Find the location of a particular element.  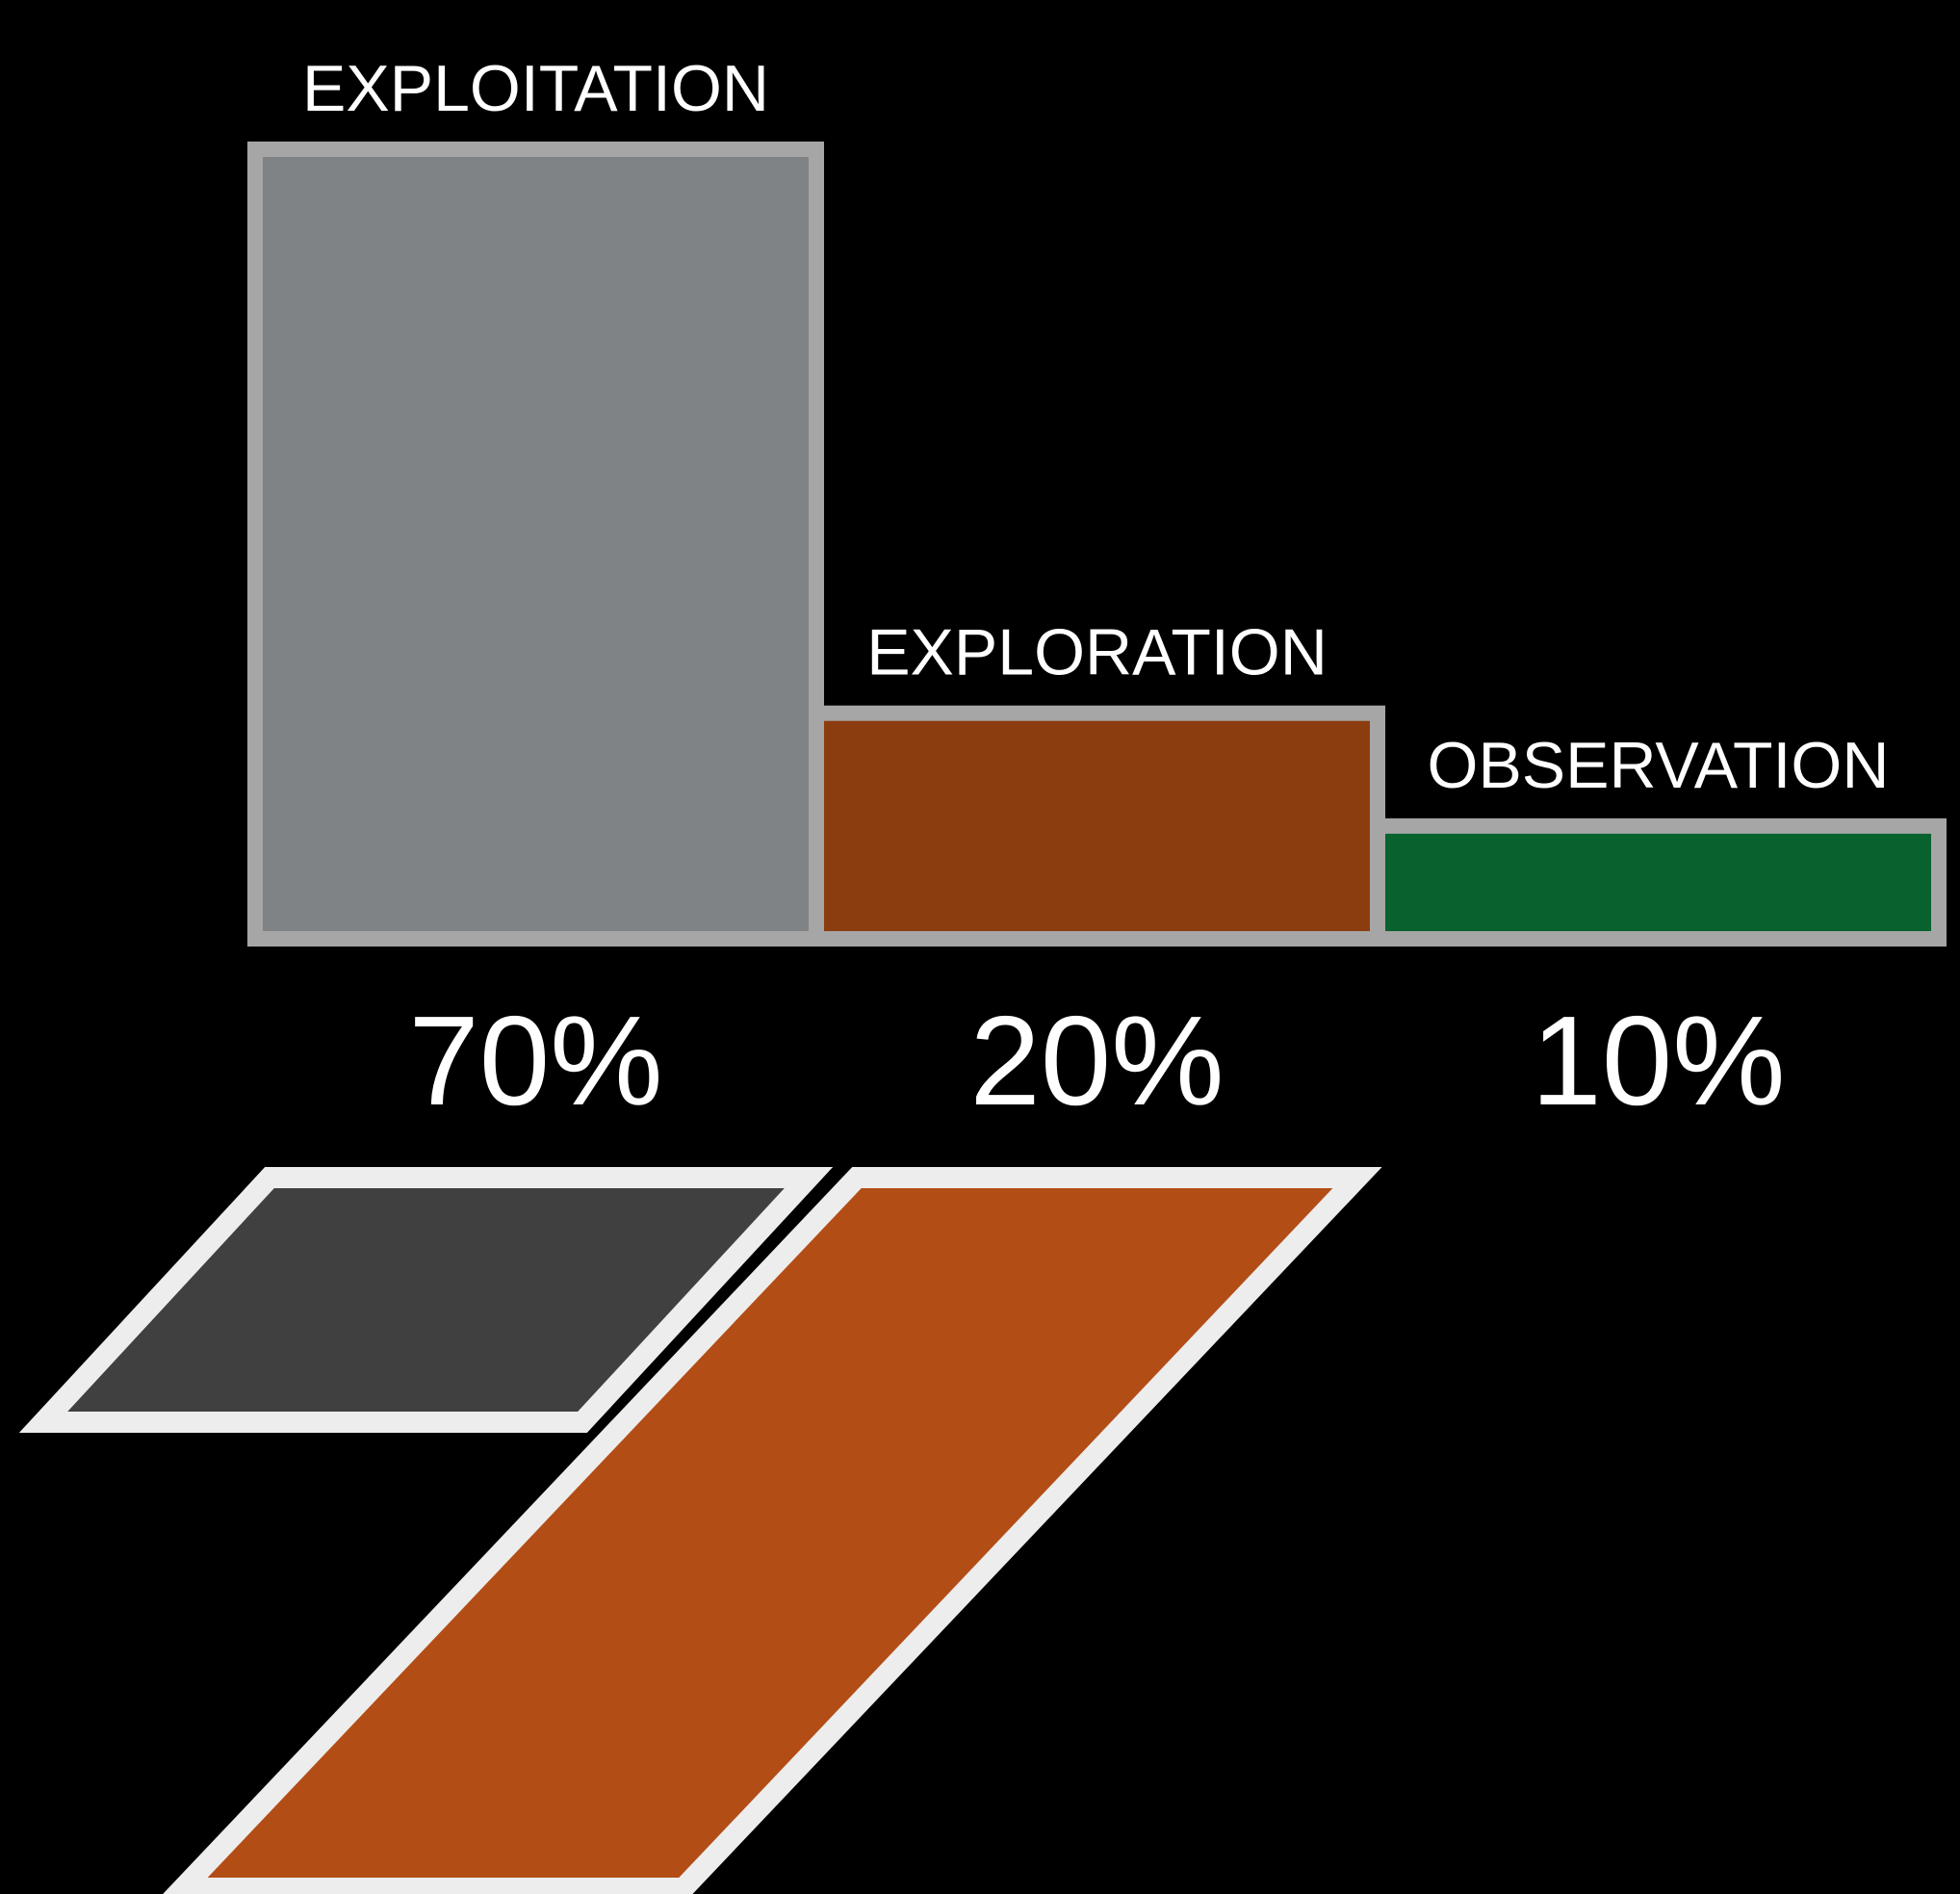

value-labels-group: 70% 20% 10% is located at coordinates (1096, 1060).